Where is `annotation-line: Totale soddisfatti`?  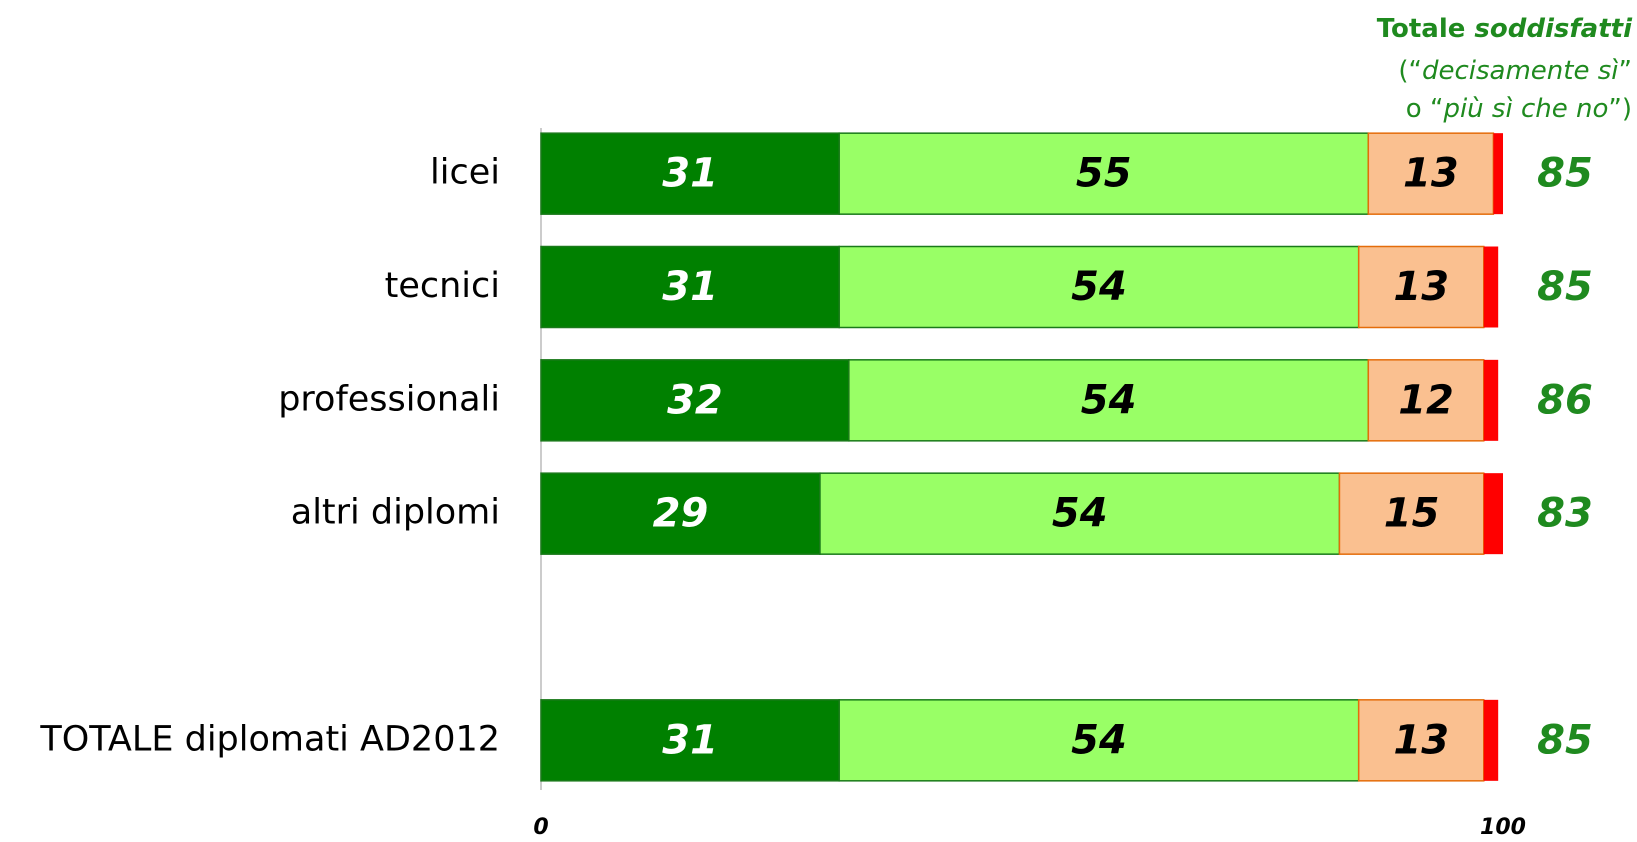
annotation-line: Totale soddisfatti is located at coordinates (1505, 29).